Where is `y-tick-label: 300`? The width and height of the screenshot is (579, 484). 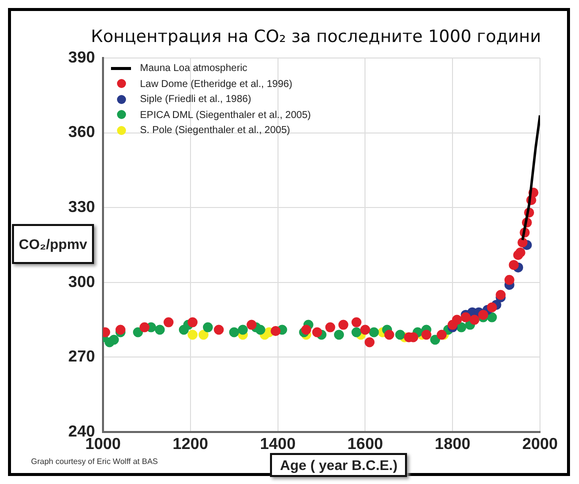
y-tick-label: 300 is located at coordinates (82, 282).